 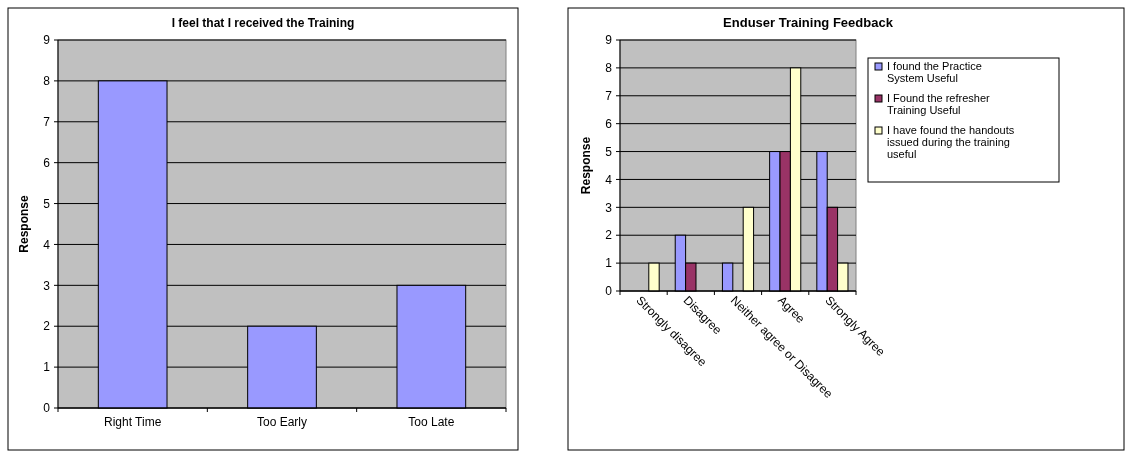 What do you see at coordinates (808, 22) in the screenshot?
I see `chart-title: Enduser Training Feedback` at bounding box center [808, 22].